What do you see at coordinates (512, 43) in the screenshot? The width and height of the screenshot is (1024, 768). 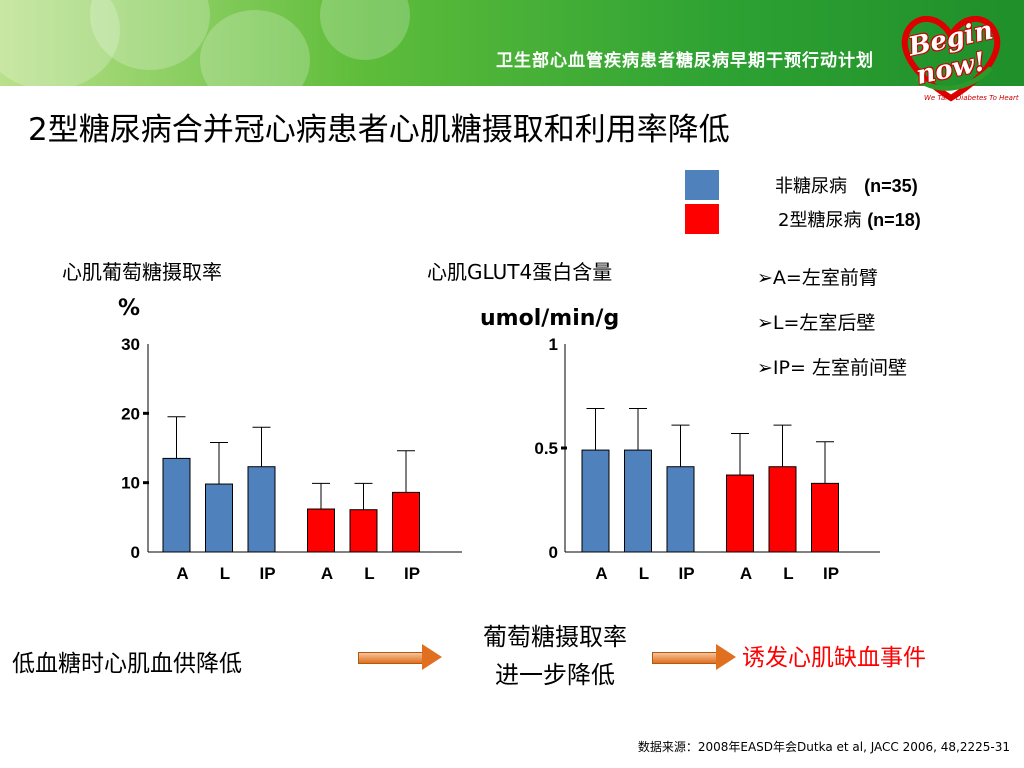 I see `header-banner: 卫生部心血管疾病患者糖尿病早期干预行动计划` at bounding box center [512, 43].